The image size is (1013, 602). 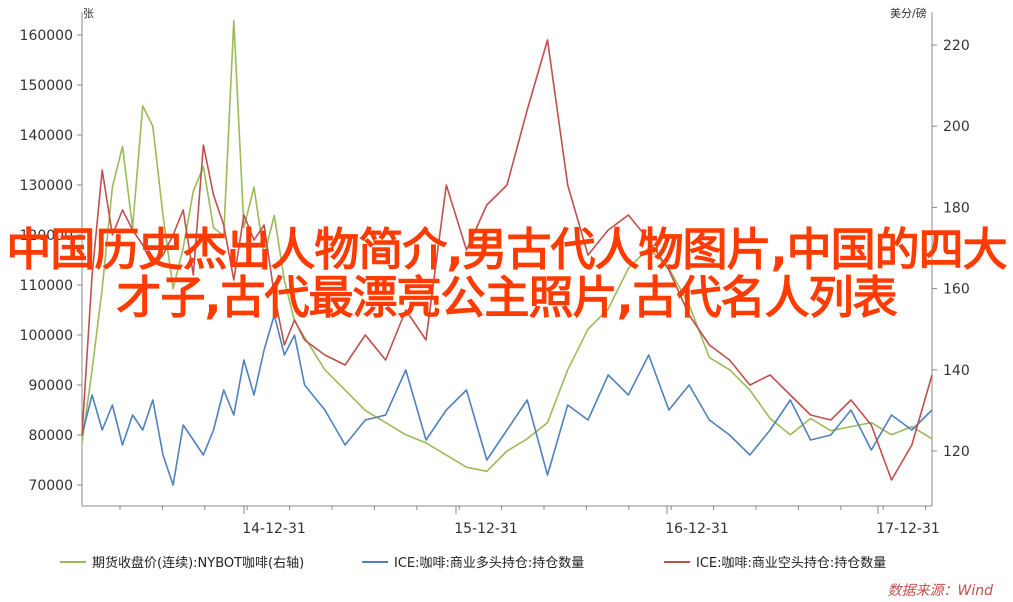 I want to click on legend-label: ICE:咖啡:商业多头持仓:持仓数量, so click(x=489, y=563).